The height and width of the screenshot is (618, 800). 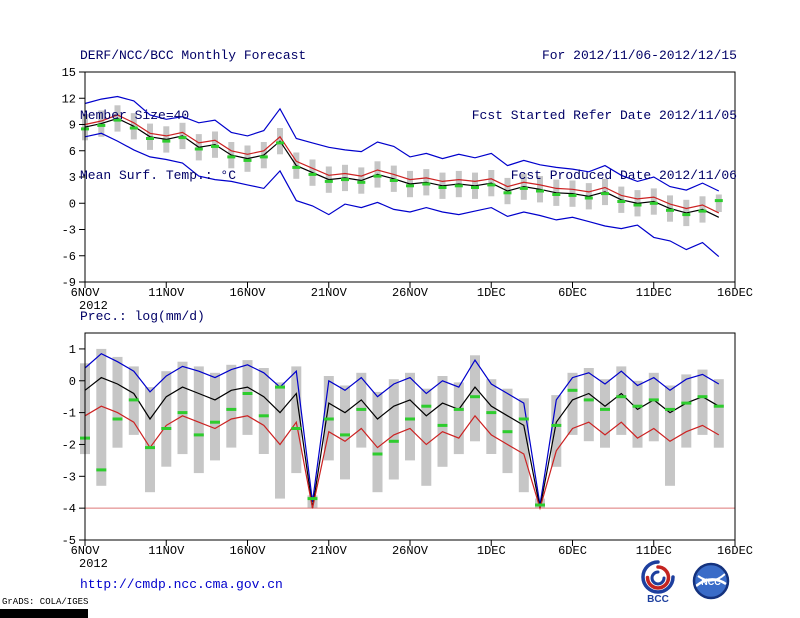 What do you see at coordinates (69, 73) in the screenshot?
I see `svg-text: 15` at bounding box center [69, 73].